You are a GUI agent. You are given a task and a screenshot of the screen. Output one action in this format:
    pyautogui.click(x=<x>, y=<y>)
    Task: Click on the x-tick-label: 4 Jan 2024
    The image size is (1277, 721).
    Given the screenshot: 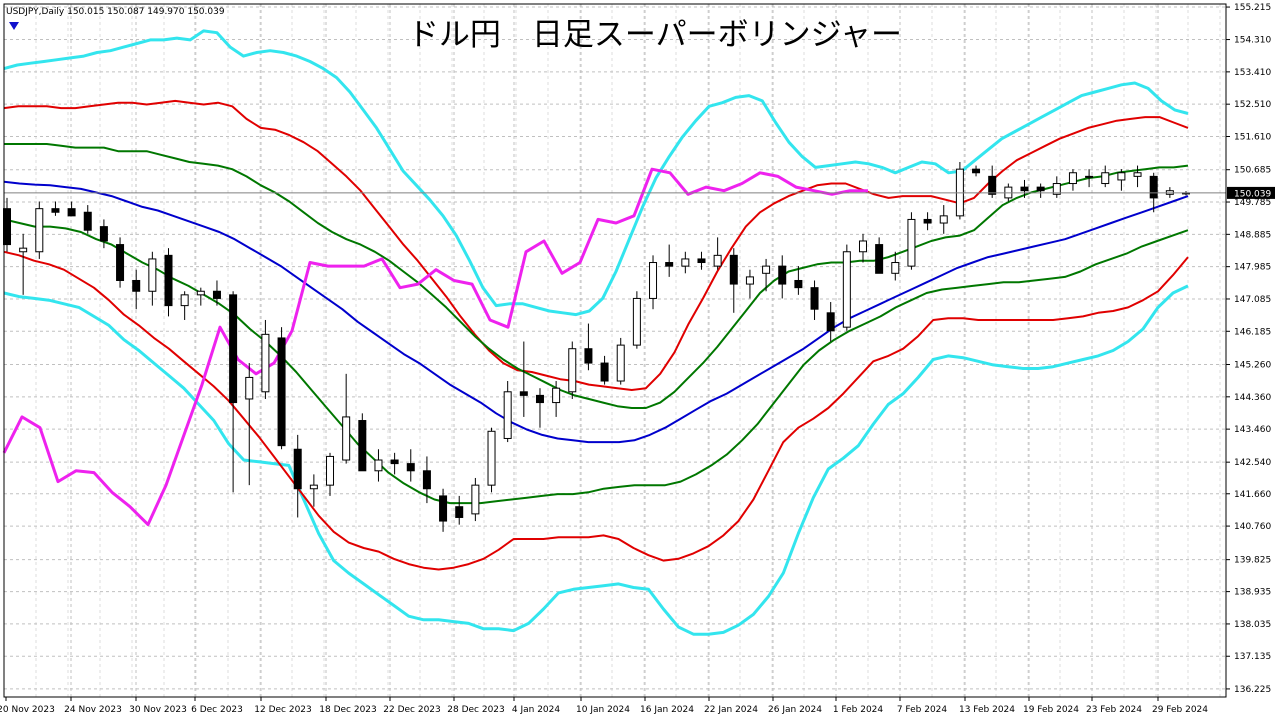 What is the action you would take?
    pyautogui.click(x=536, y=710)
    